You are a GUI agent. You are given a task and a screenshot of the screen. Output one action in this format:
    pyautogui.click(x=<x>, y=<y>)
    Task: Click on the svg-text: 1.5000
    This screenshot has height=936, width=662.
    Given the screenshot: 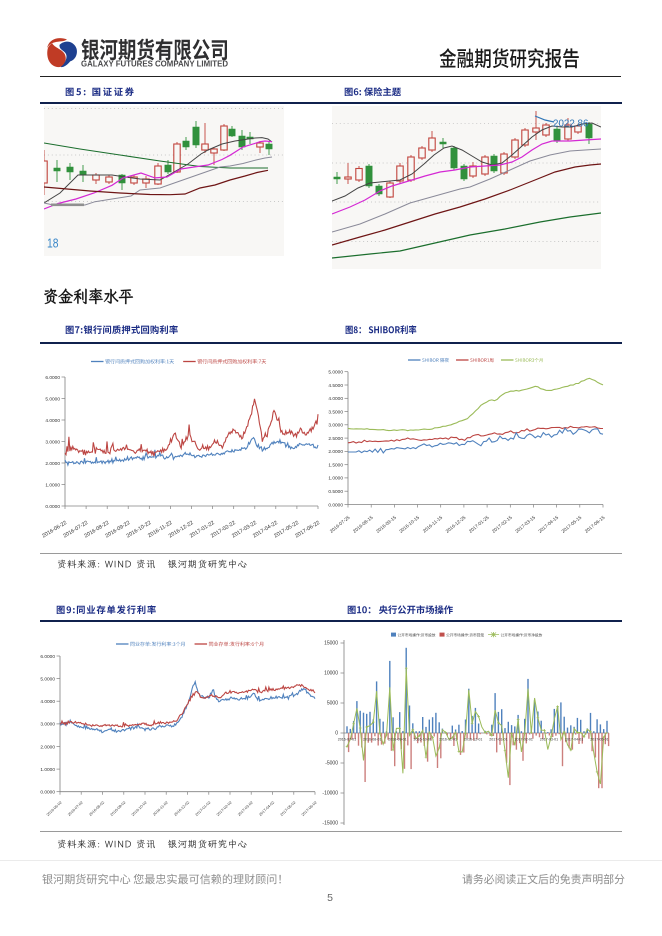 What is the action you would take?
    pyautogui.click(x=335, y=466)
    